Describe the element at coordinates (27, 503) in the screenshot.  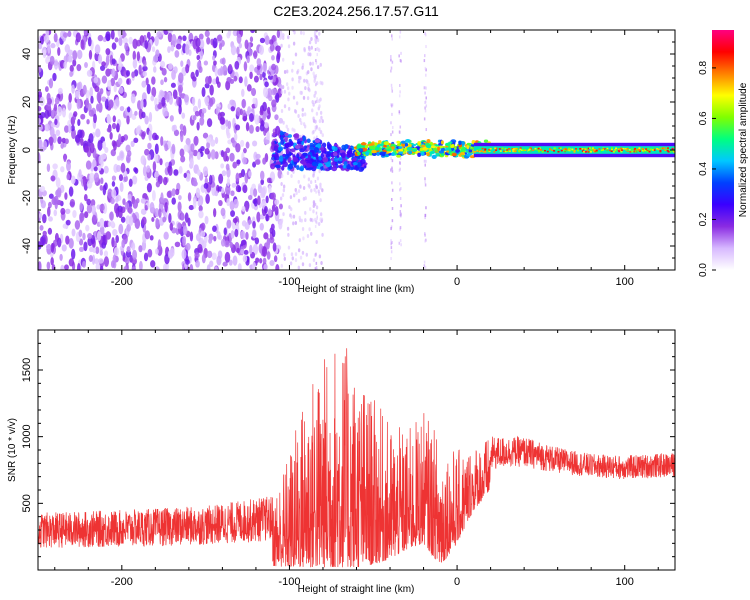
I see `snr-ytick-label: 500` at that location.